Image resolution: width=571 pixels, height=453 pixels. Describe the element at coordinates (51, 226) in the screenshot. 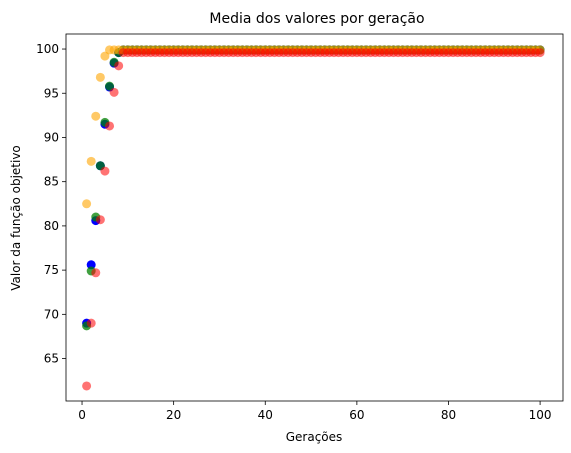

I see `y-tick-label: 80` at that location.